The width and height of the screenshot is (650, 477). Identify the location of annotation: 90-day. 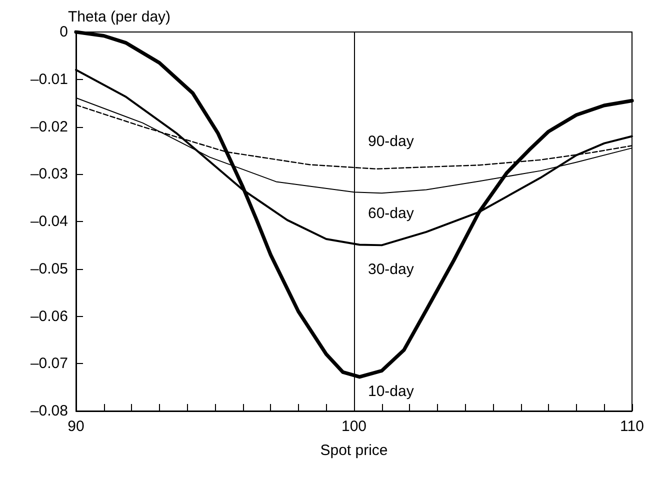
(391, 141).